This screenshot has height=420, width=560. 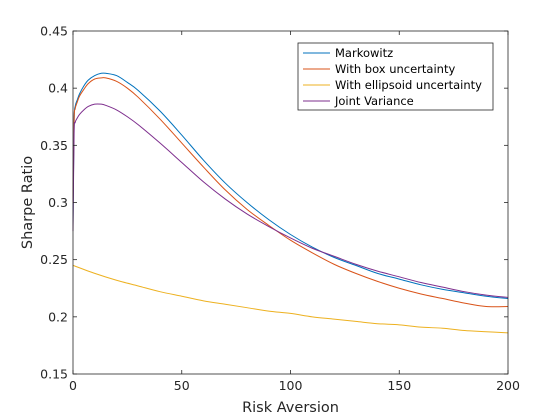 I want to click on legend-box, so click(x=395, y=76).